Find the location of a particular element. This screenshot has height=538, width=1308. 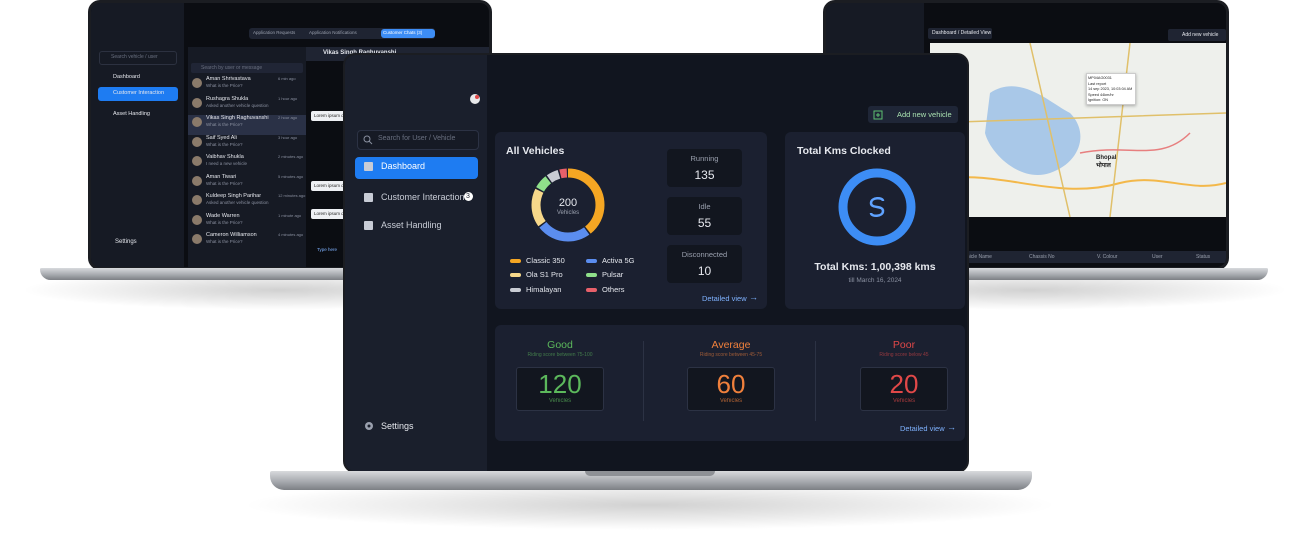

city: Bhopal भोपाल is located at coordinates (1106, 162).